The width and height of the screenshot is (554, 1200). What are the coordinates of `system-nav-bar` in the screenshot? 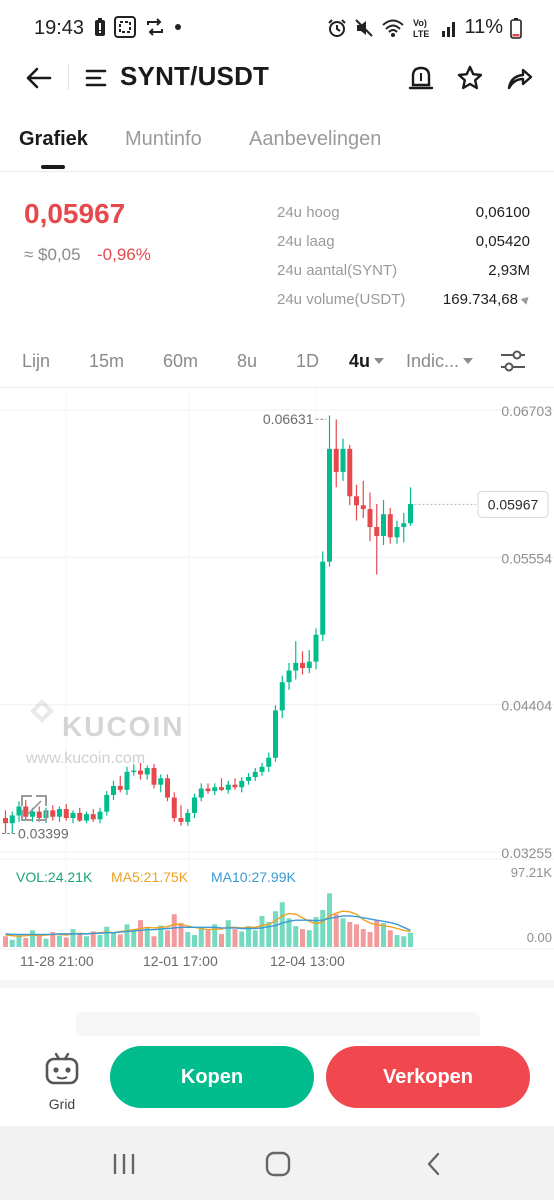 It's located at (277, 1163).